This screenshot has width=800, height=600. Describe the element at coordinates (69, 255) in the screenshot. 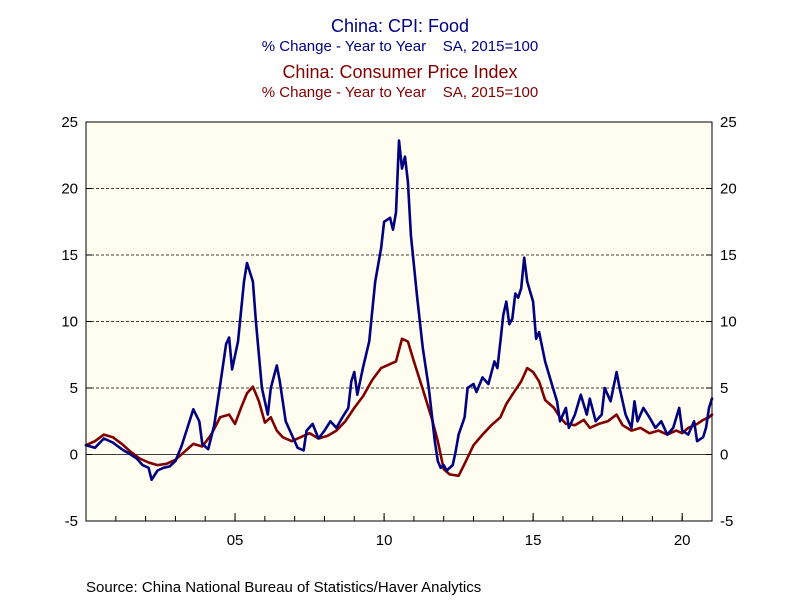

I see `y-tick-label: 15` at that location.